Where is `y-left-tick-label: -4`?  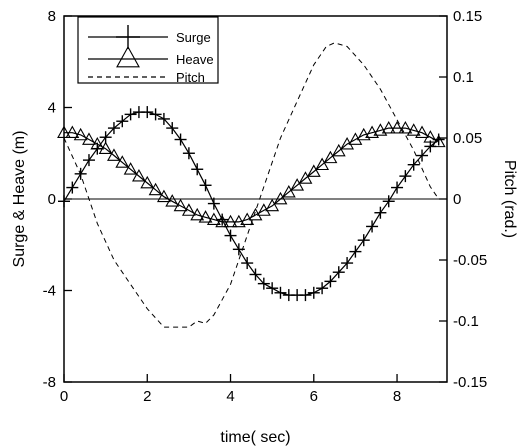 y-left-tick-label: -4 is located at coordinates (49, 291).